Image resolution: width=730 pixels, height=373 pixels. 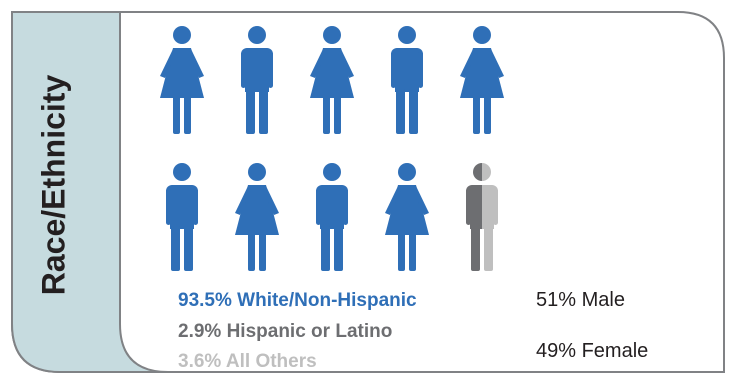 I want to click on male-percentage-label: 51% Male, so click(x=580, y=300).